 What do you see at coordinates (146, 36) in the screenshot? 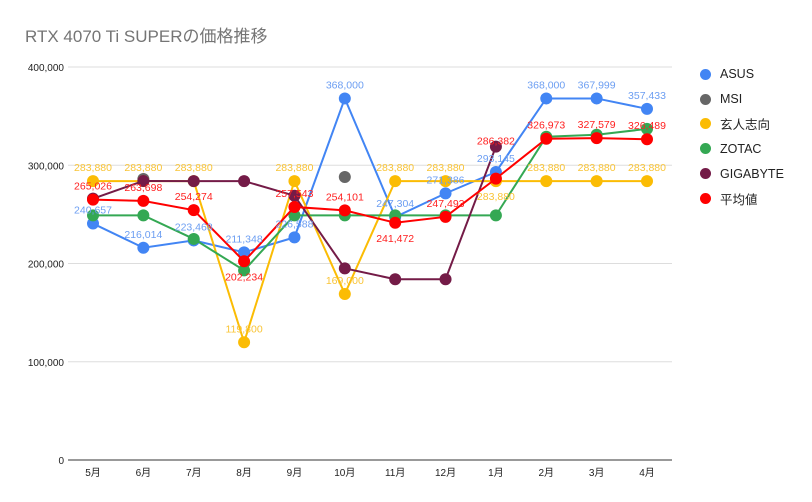
I see `chart-title: RTX 4070 Ti SUPERの価格推移` at bounding box center [146, 36].